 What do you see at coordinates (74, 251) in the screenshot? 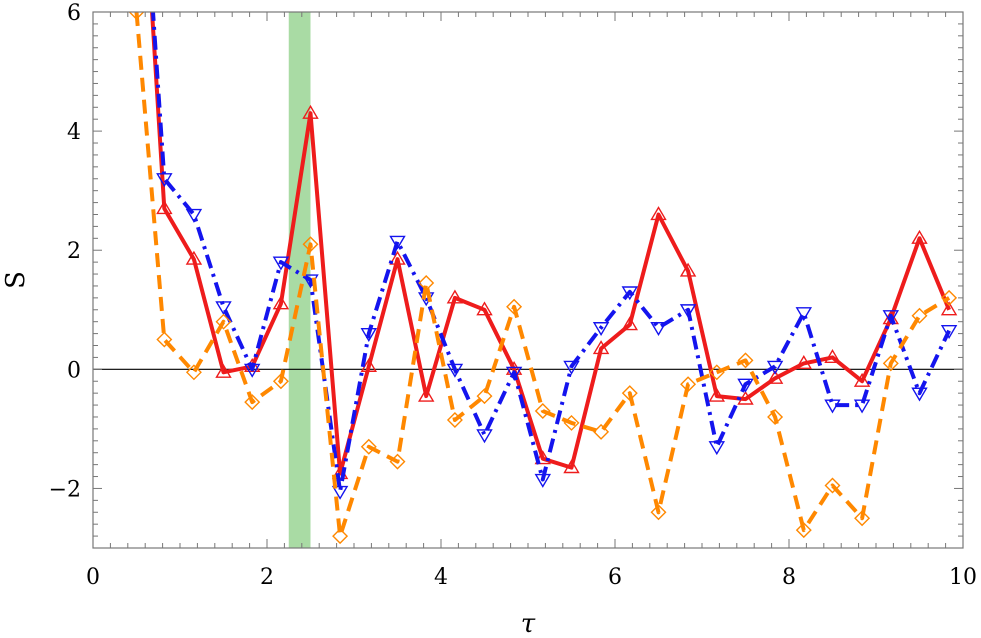
I see `y-tick-label: 2` at bounding box center [74, 251].